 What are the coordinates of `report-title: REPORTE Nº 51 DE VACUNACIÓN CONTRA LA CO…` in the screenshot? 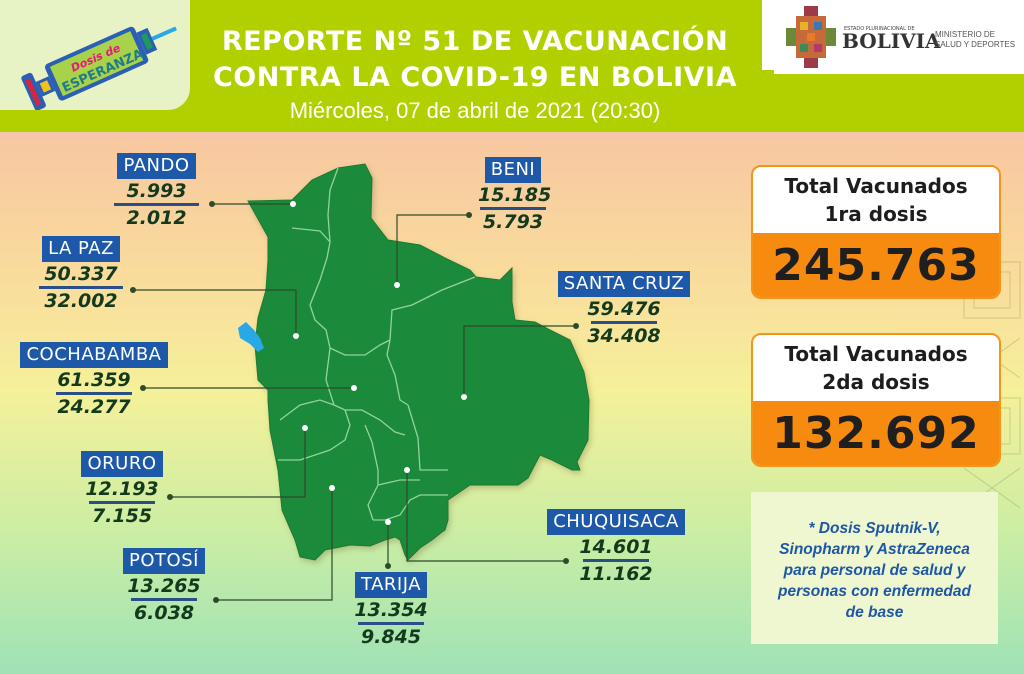 It's located at (475, 75).